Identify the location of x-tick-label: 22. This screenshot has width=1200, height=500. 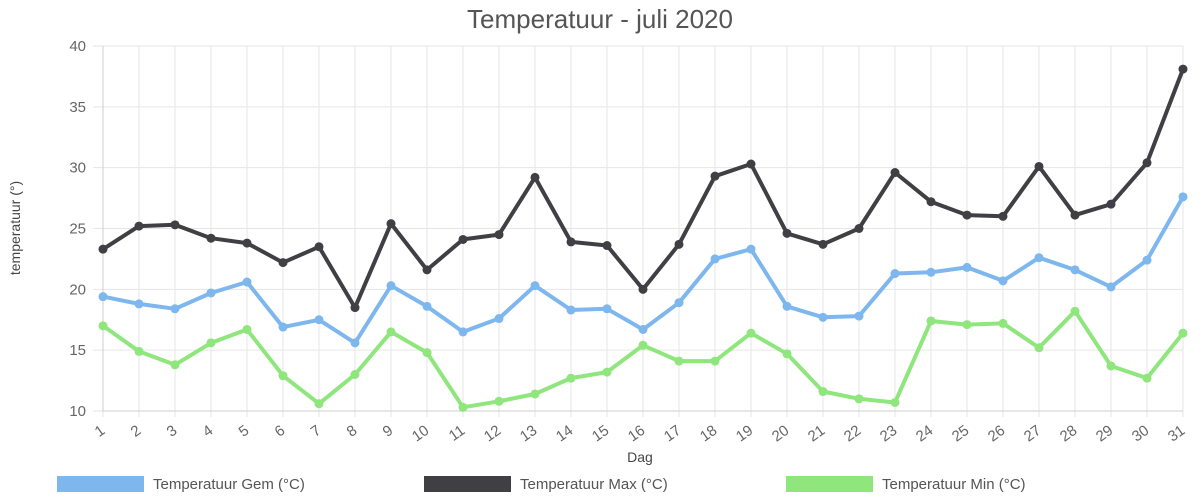
(852, 433).